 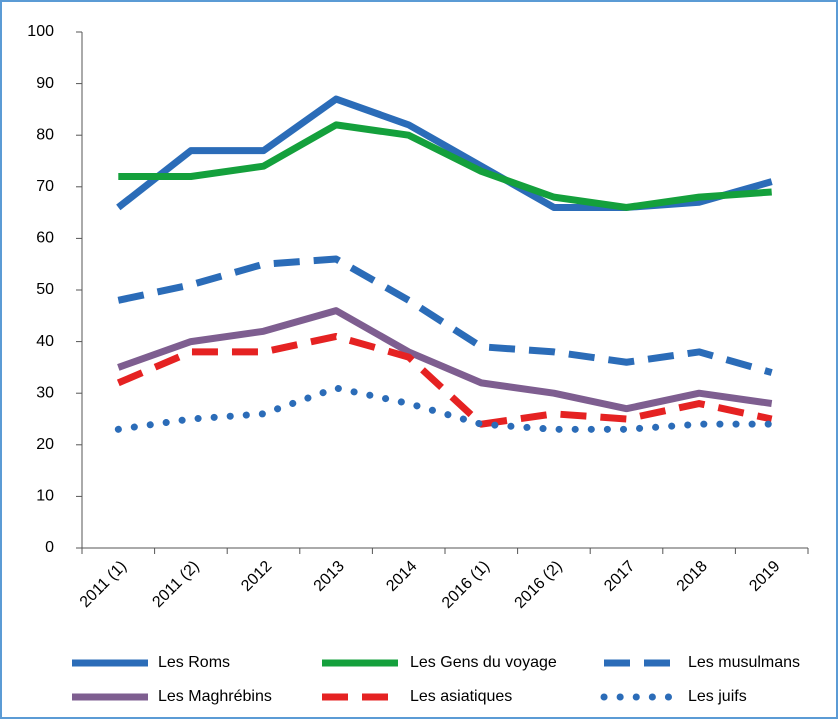 What do you see at coordinates (45, 444) in the screenshot?
I see `y-tick-label: 20` at bounding box center [45, 444].